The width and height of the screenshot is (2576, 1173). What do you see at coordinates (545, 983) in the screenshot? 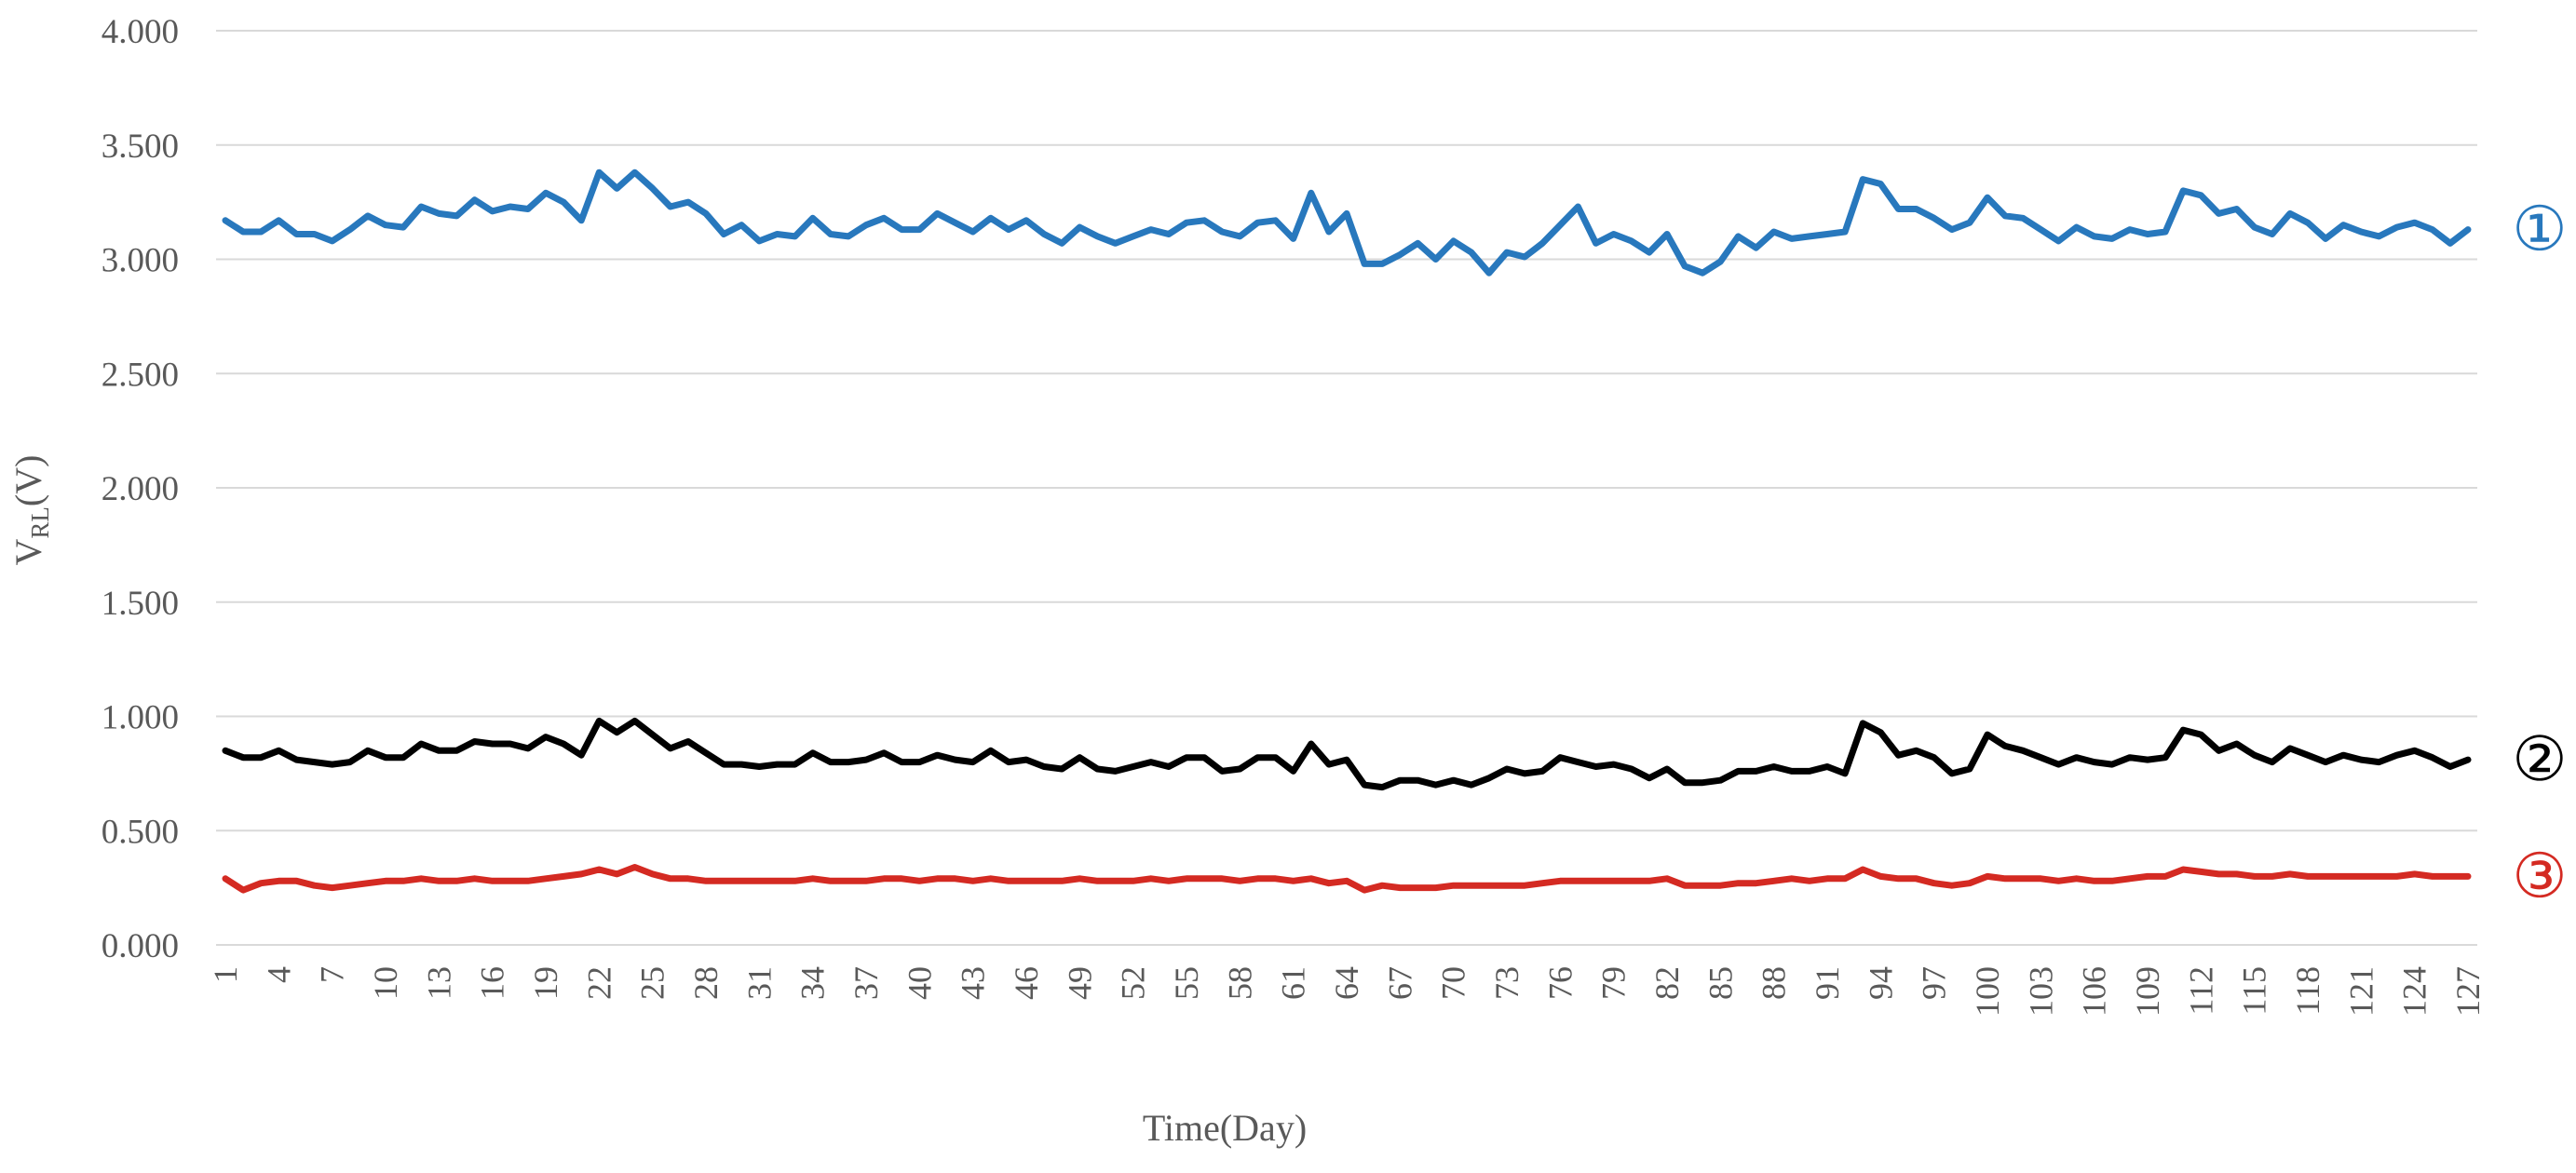
I see `x-tick-label: 19` at bounding box center [545, 983].